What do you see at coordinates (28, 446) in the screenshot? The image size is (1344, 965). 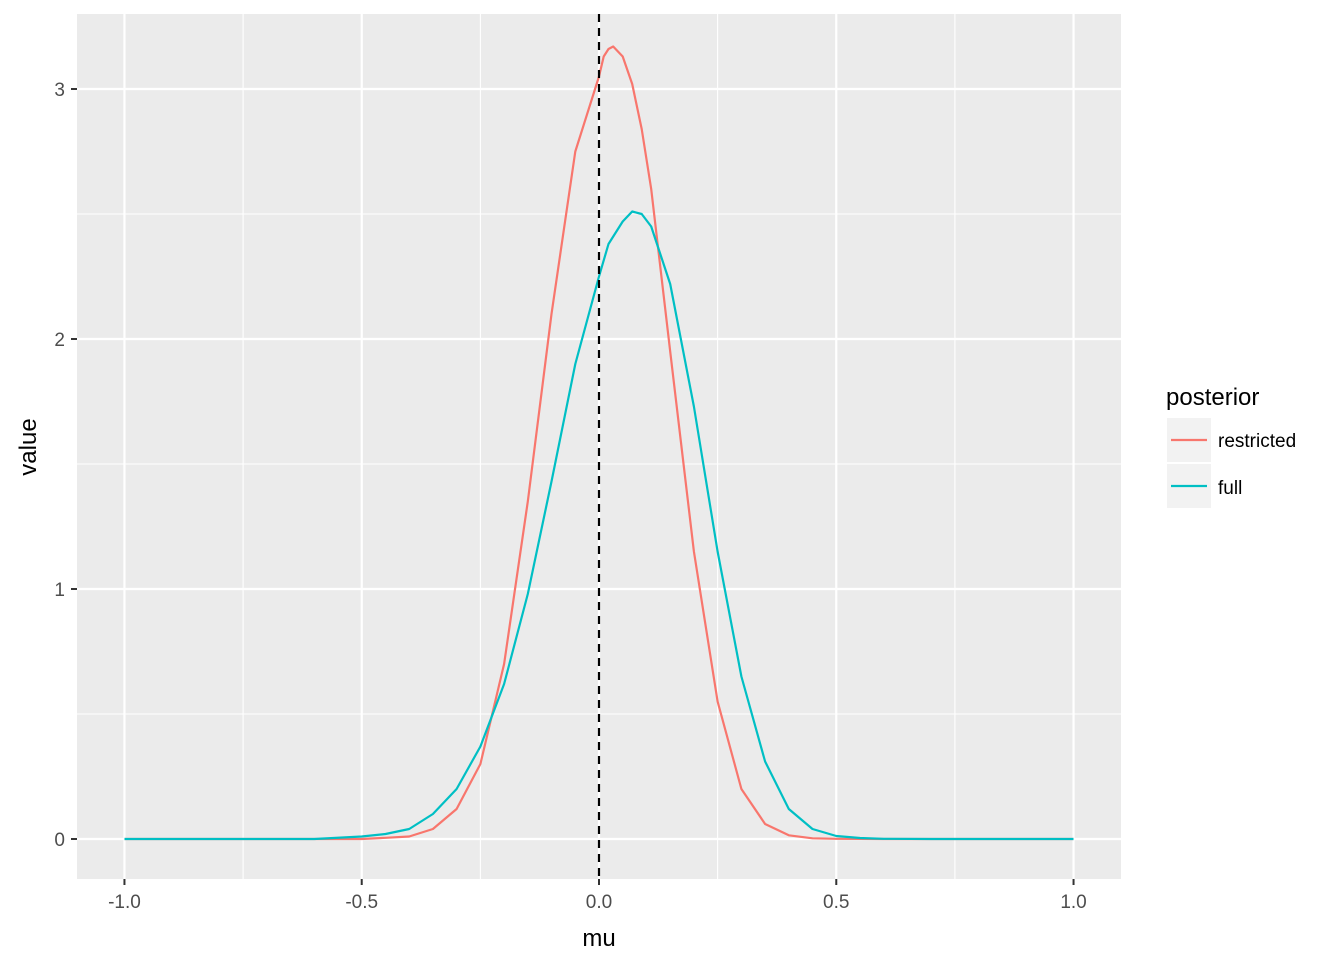 I see `y-axis-title: value` at bounding box center [28, 446].